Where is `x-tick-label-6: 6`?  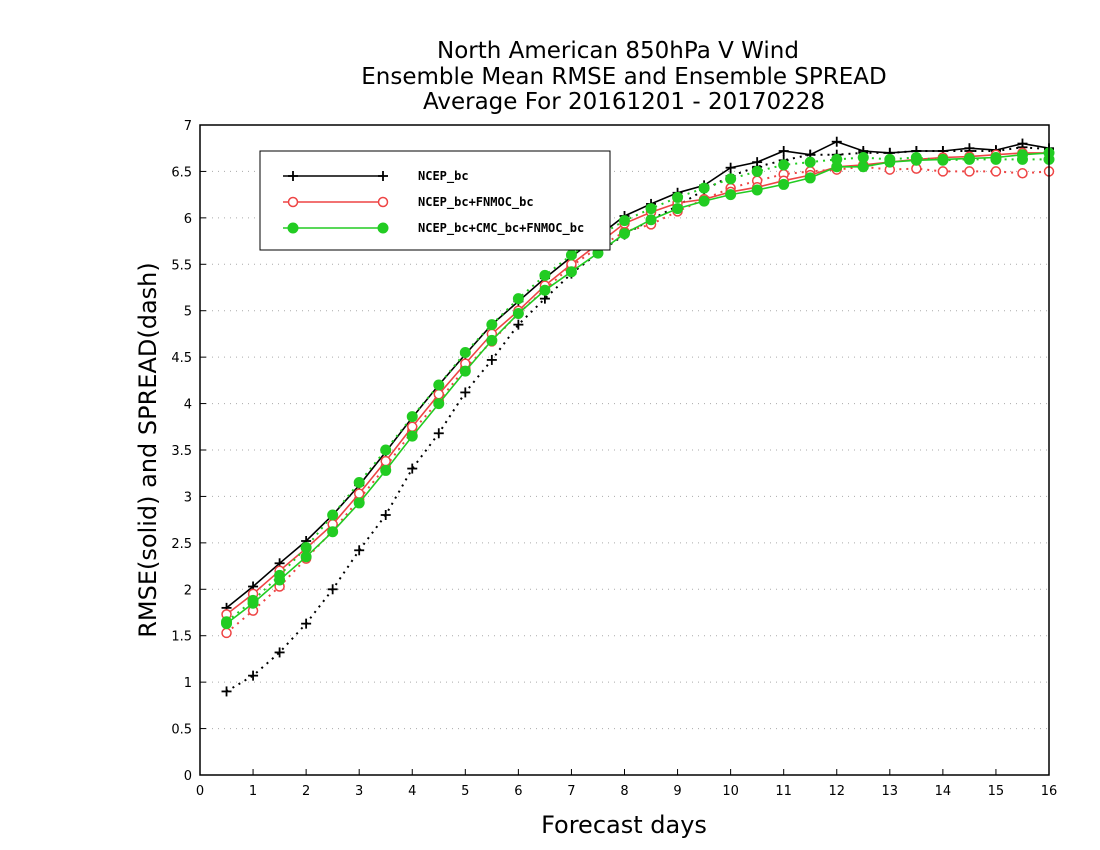
x-tick-label-6: 6 is located at coordinates (518, 791).